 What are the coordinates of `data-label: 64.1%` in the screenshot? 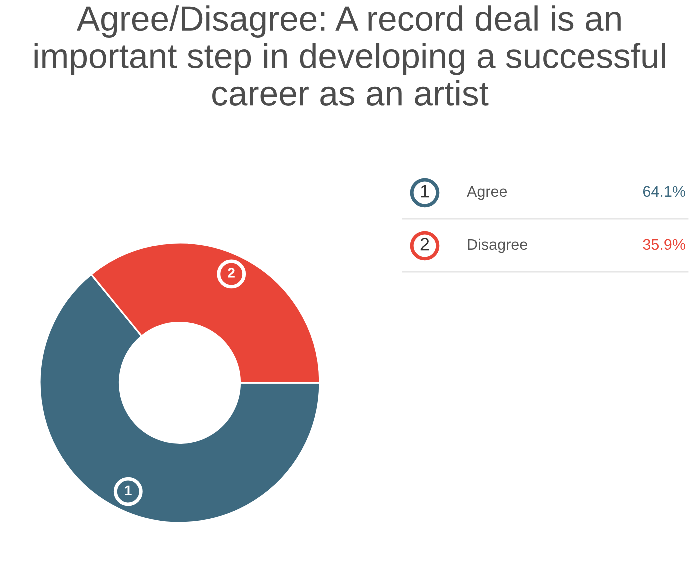 It's located at (664, 192).